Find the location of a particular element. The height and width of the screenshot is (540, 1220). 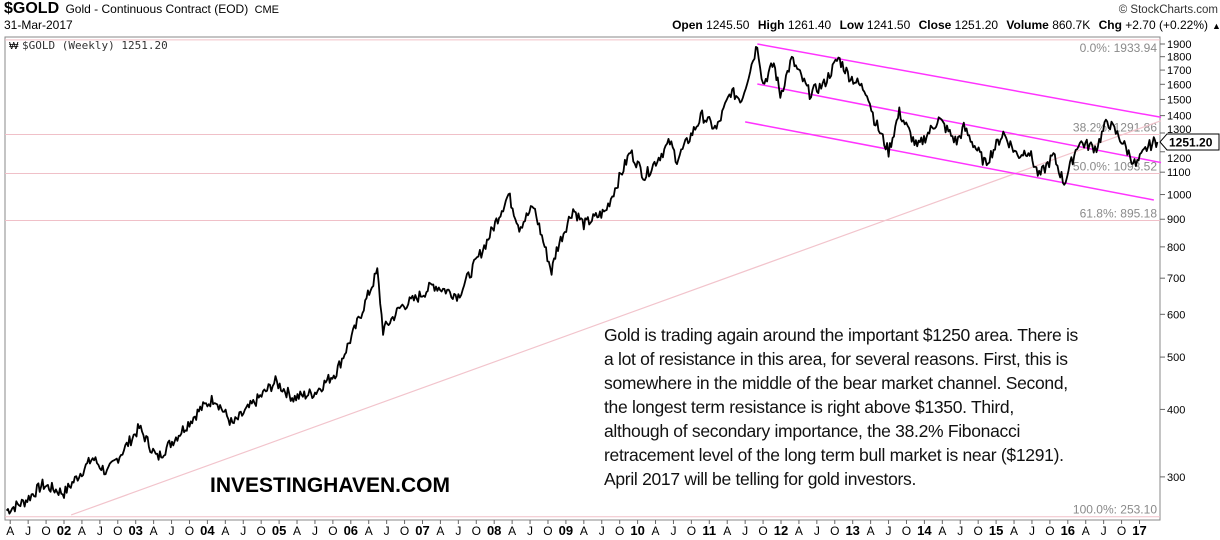

x-tick-label: 15 is located at coordinates (996, 530).